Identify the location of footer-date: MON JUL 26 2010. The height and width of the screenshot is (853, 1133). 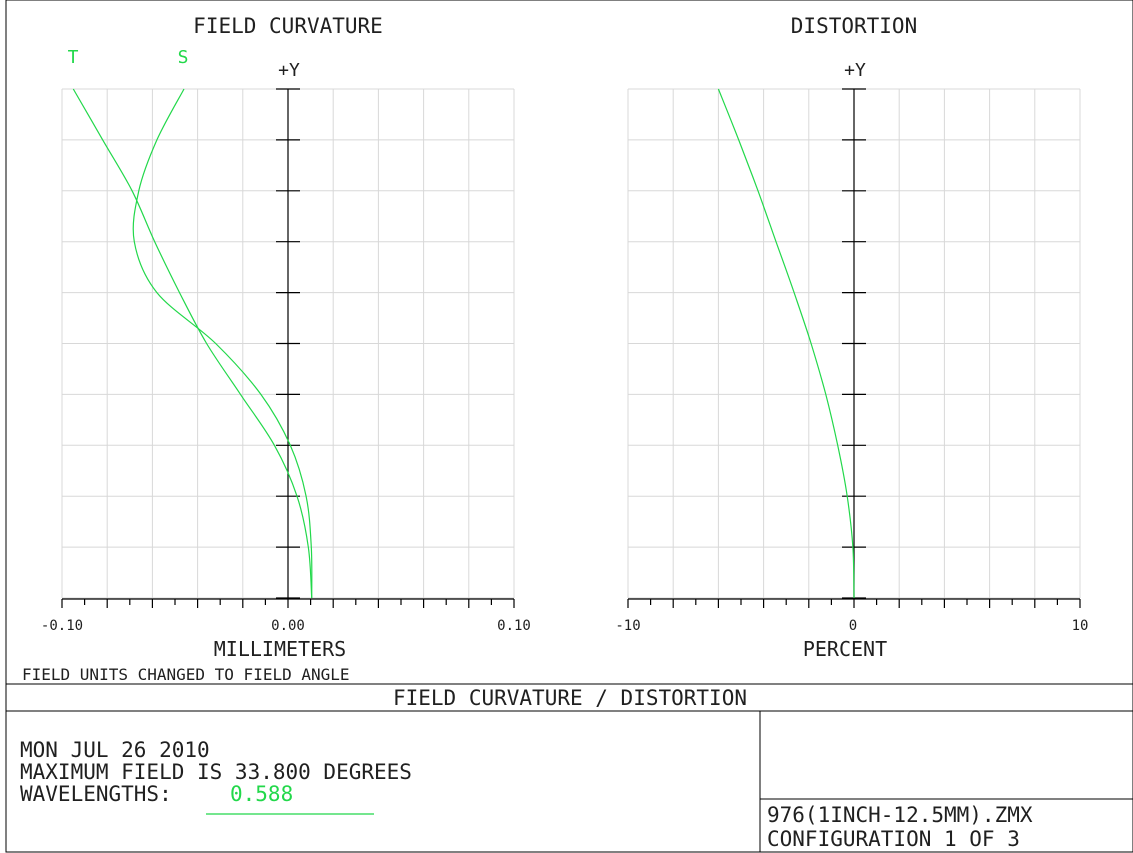
(115, 750).